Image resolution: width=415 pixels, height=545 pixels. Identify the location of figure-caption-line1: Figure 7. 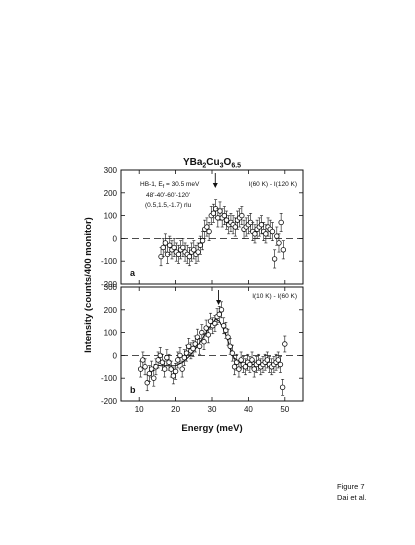
(351, 486).